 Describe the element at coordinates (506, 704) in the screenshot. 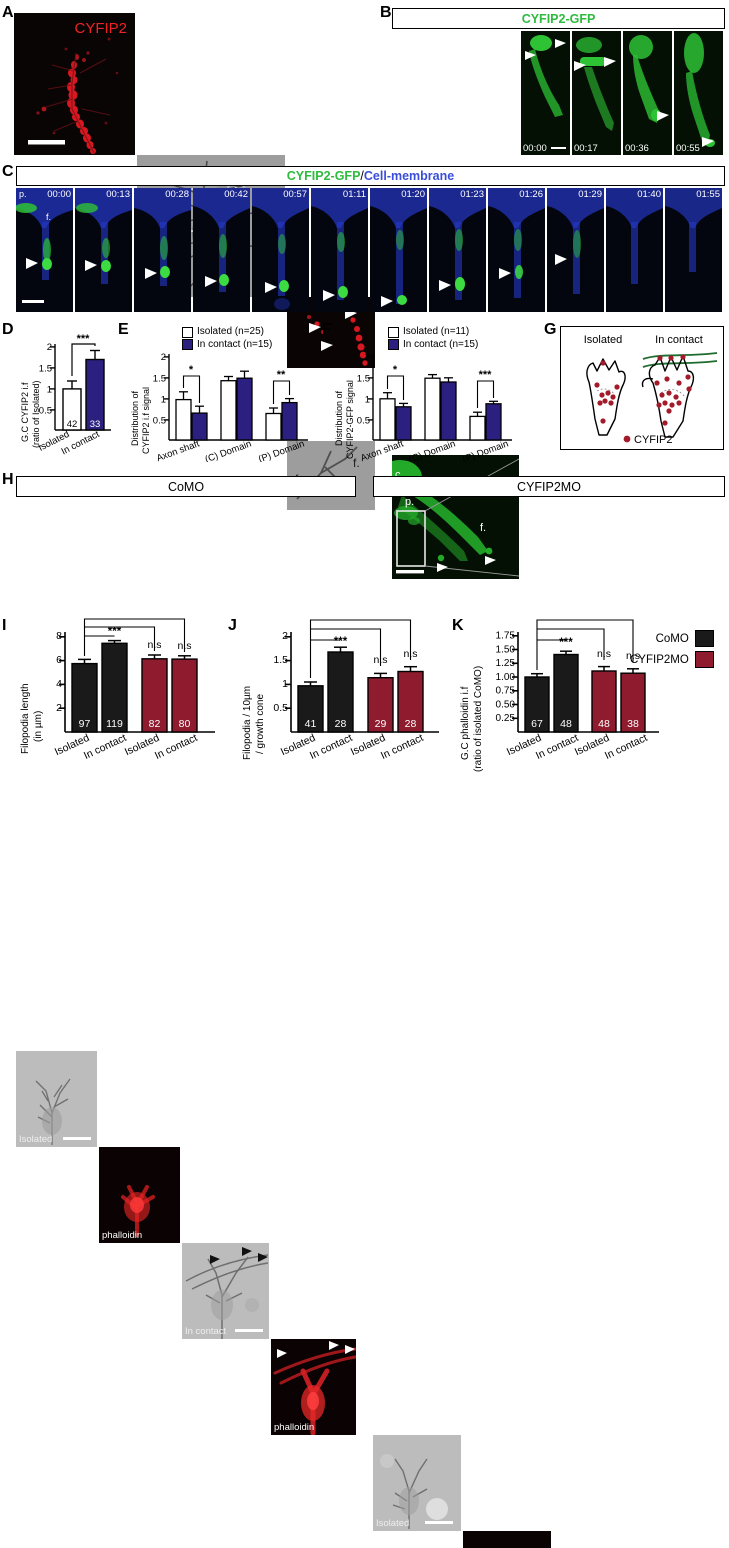

I see `svg-text: 0.50` at that location.